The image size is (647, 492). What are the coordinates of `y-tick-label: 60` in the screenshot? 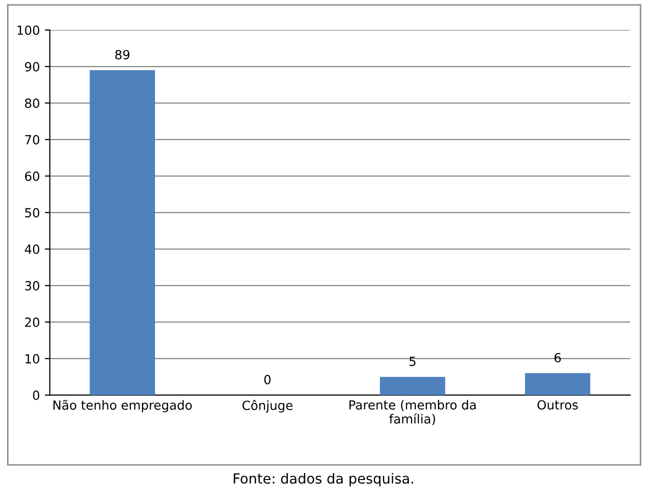 It's located at (32, 176).